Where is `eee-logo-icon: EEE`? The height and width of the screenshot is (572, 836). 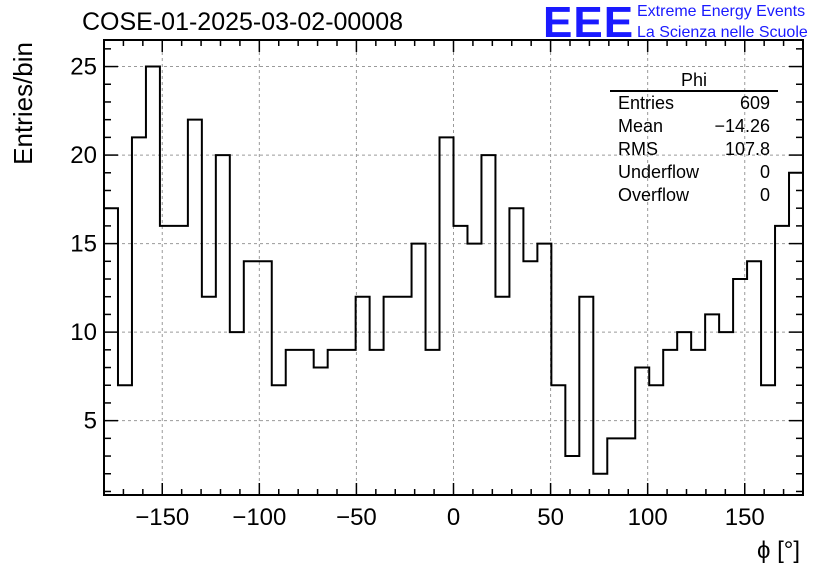 eee-logo-icon: EEE is located at coordinates (589, 23).